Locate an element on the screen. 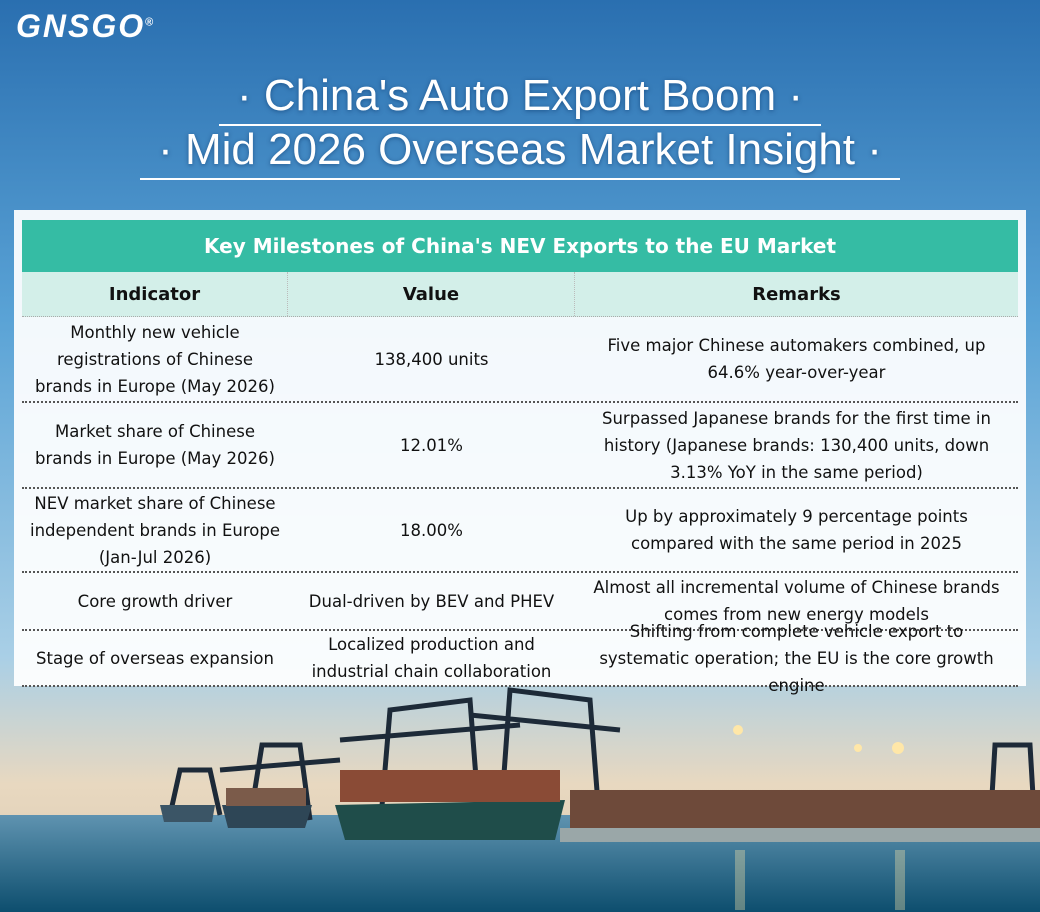  table-cell: Stage of overseas expansion is located at coordinates (155, 658).